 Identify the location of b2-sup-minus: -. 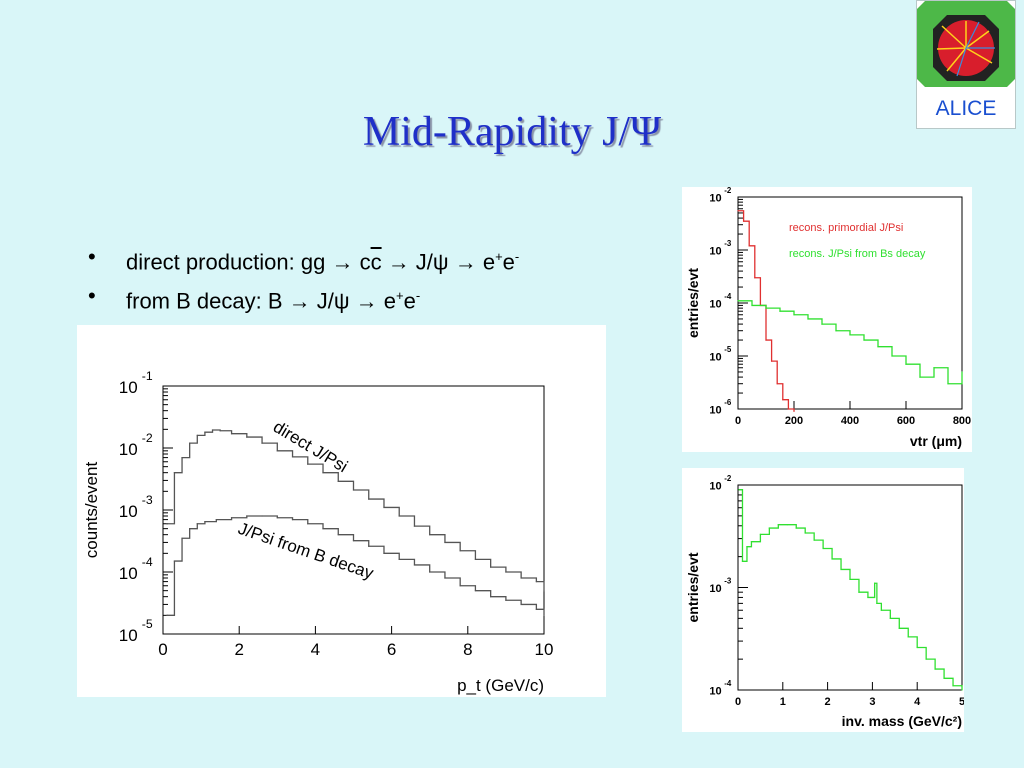
(418, 296).